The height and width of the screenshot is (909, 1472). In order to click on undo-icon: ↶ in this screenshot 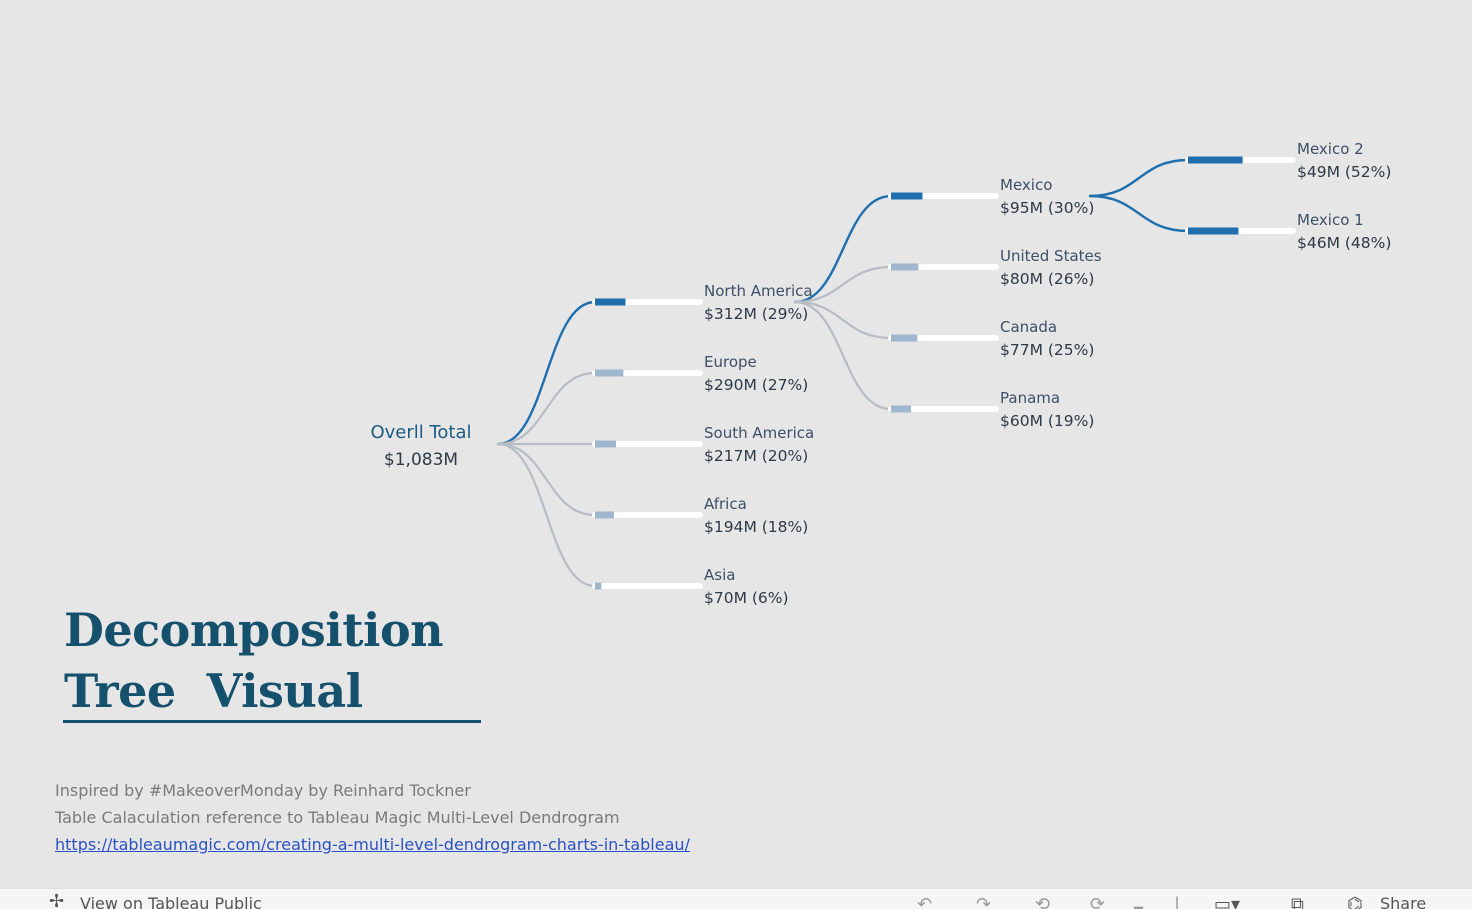, I will do `click(925, 901)`.